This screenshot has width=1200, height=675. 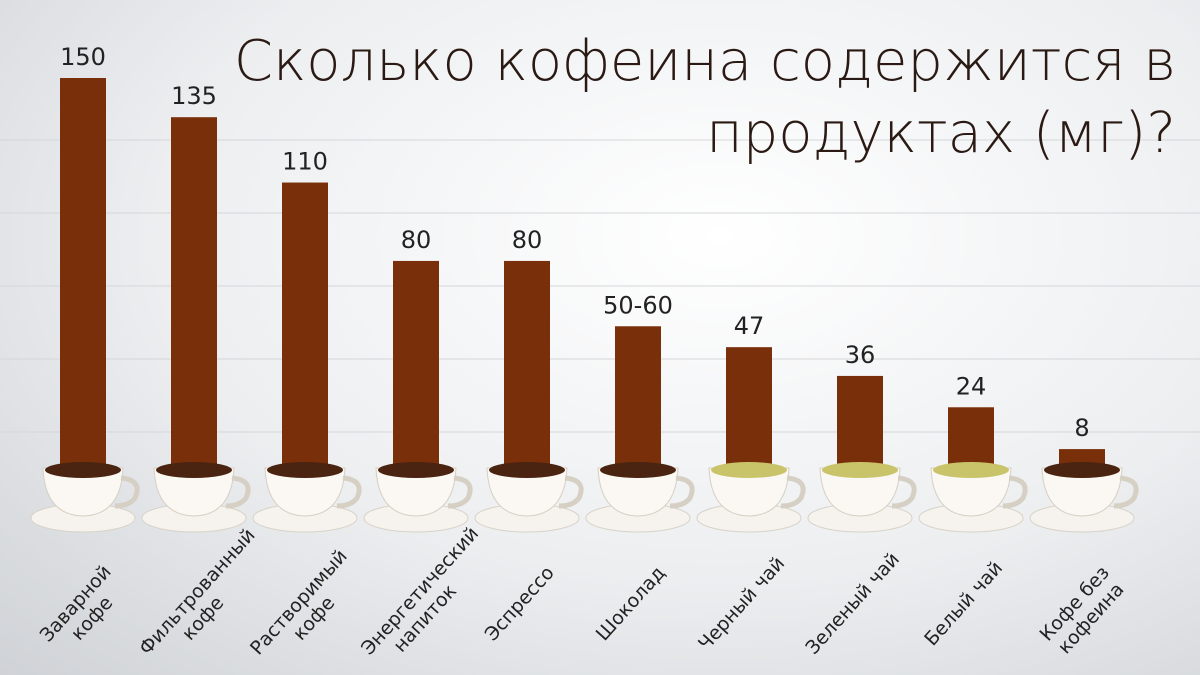 What do you see at coordinates (305, 162) in the screenshot?
I see `value-label: 110` at bounding box center [305, 162].